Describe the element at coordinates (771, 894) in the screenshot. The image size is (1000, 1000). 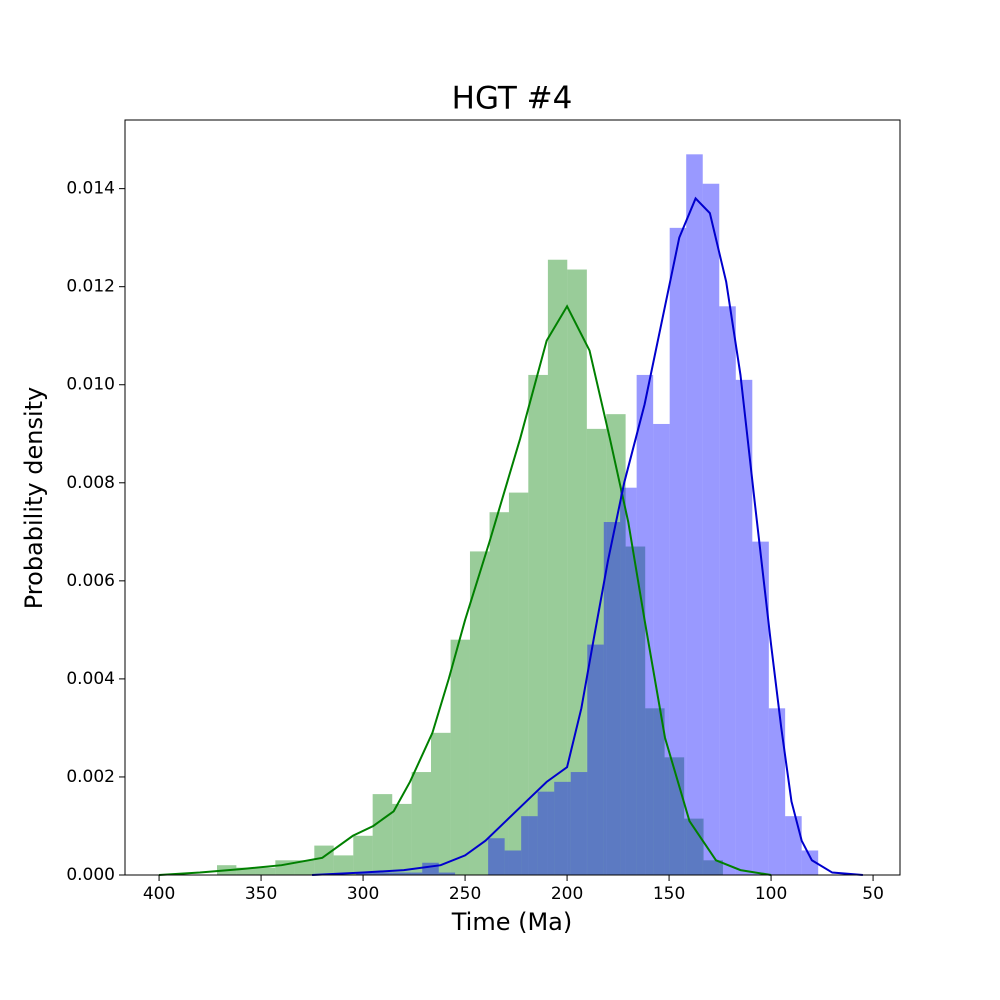
I see `x-tick-label: 100` at that location.